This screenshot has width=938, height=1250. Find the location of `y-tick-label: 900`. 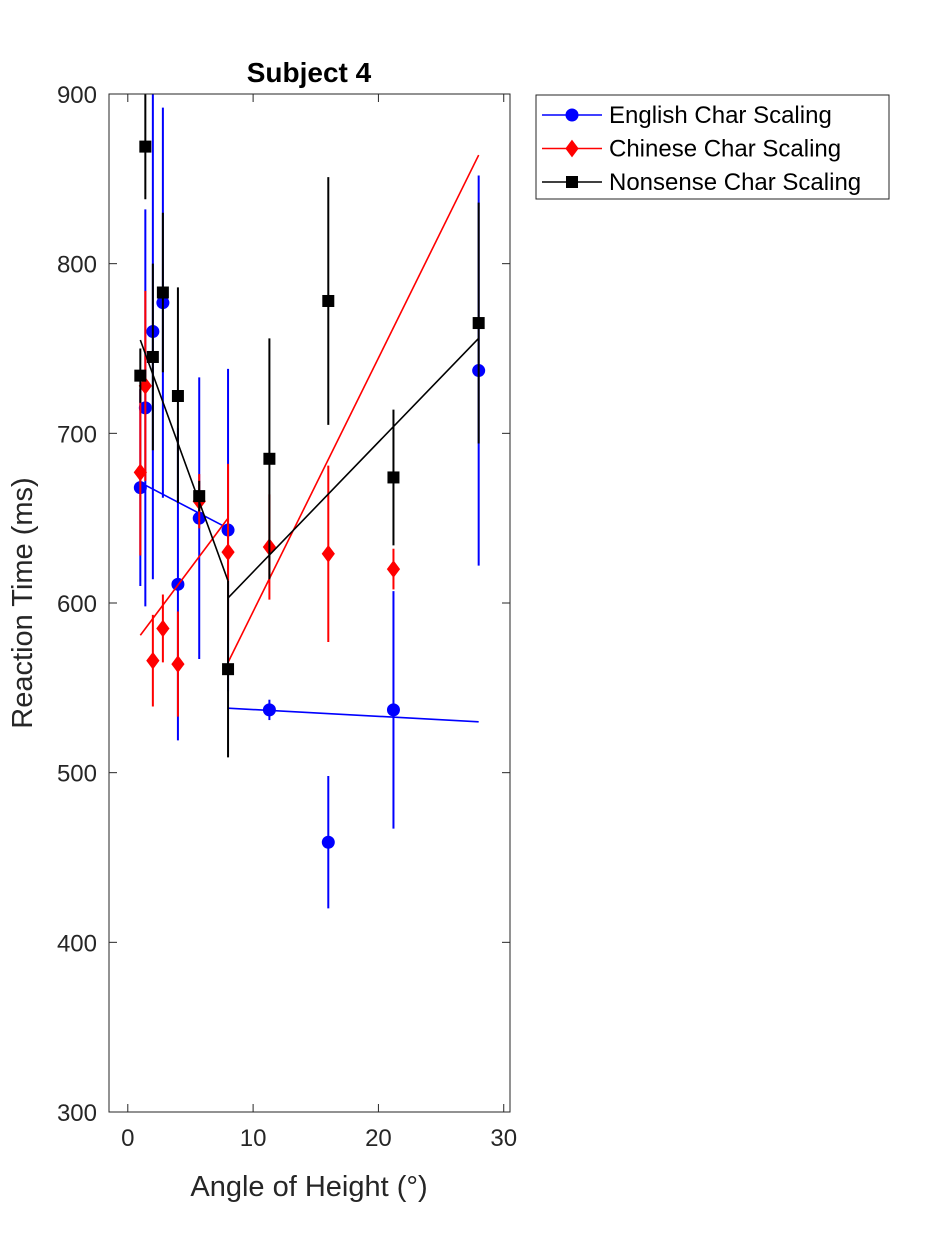

y-tick-label: 900 is located at coordinates (77, 95).